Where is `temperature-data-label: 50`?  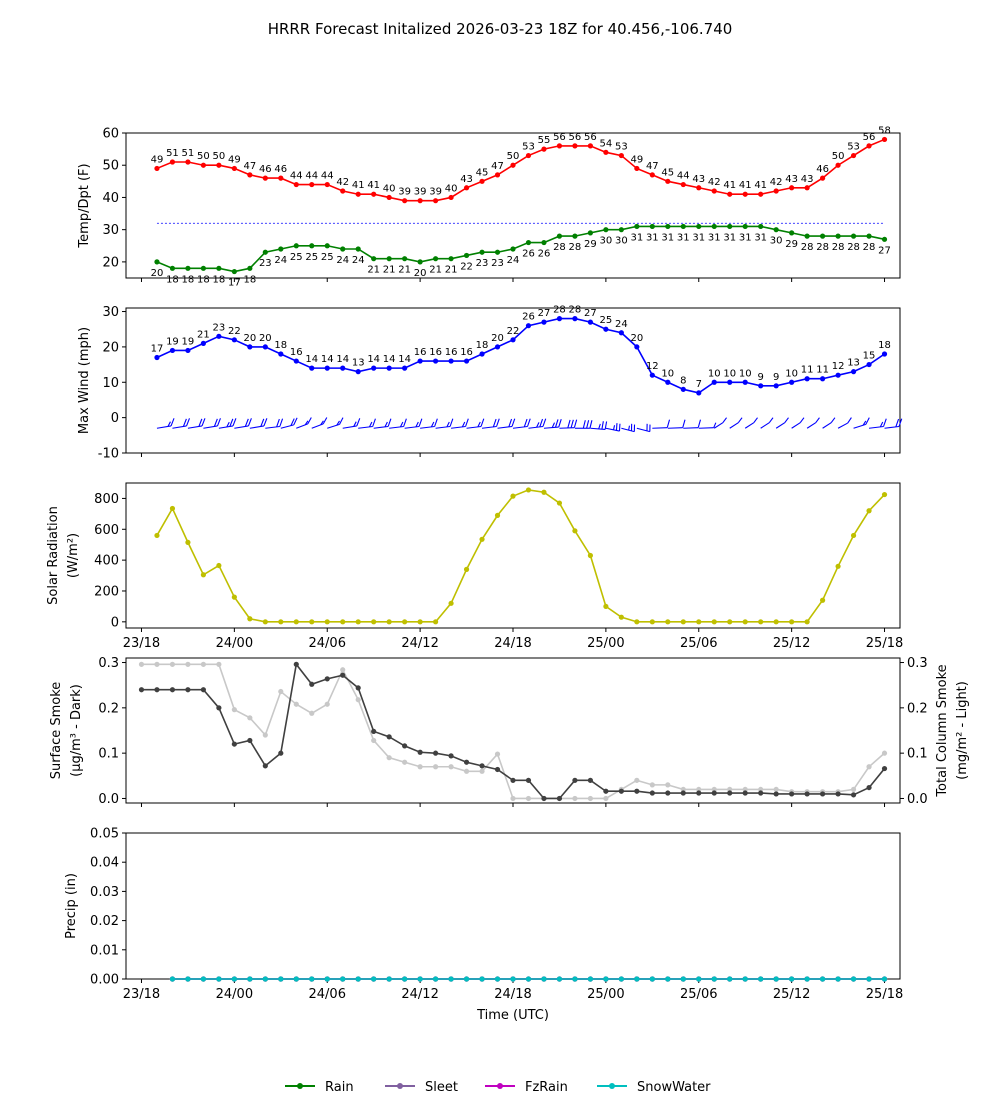 temperature-data-label: 50 is located at coordinates (219, 156).